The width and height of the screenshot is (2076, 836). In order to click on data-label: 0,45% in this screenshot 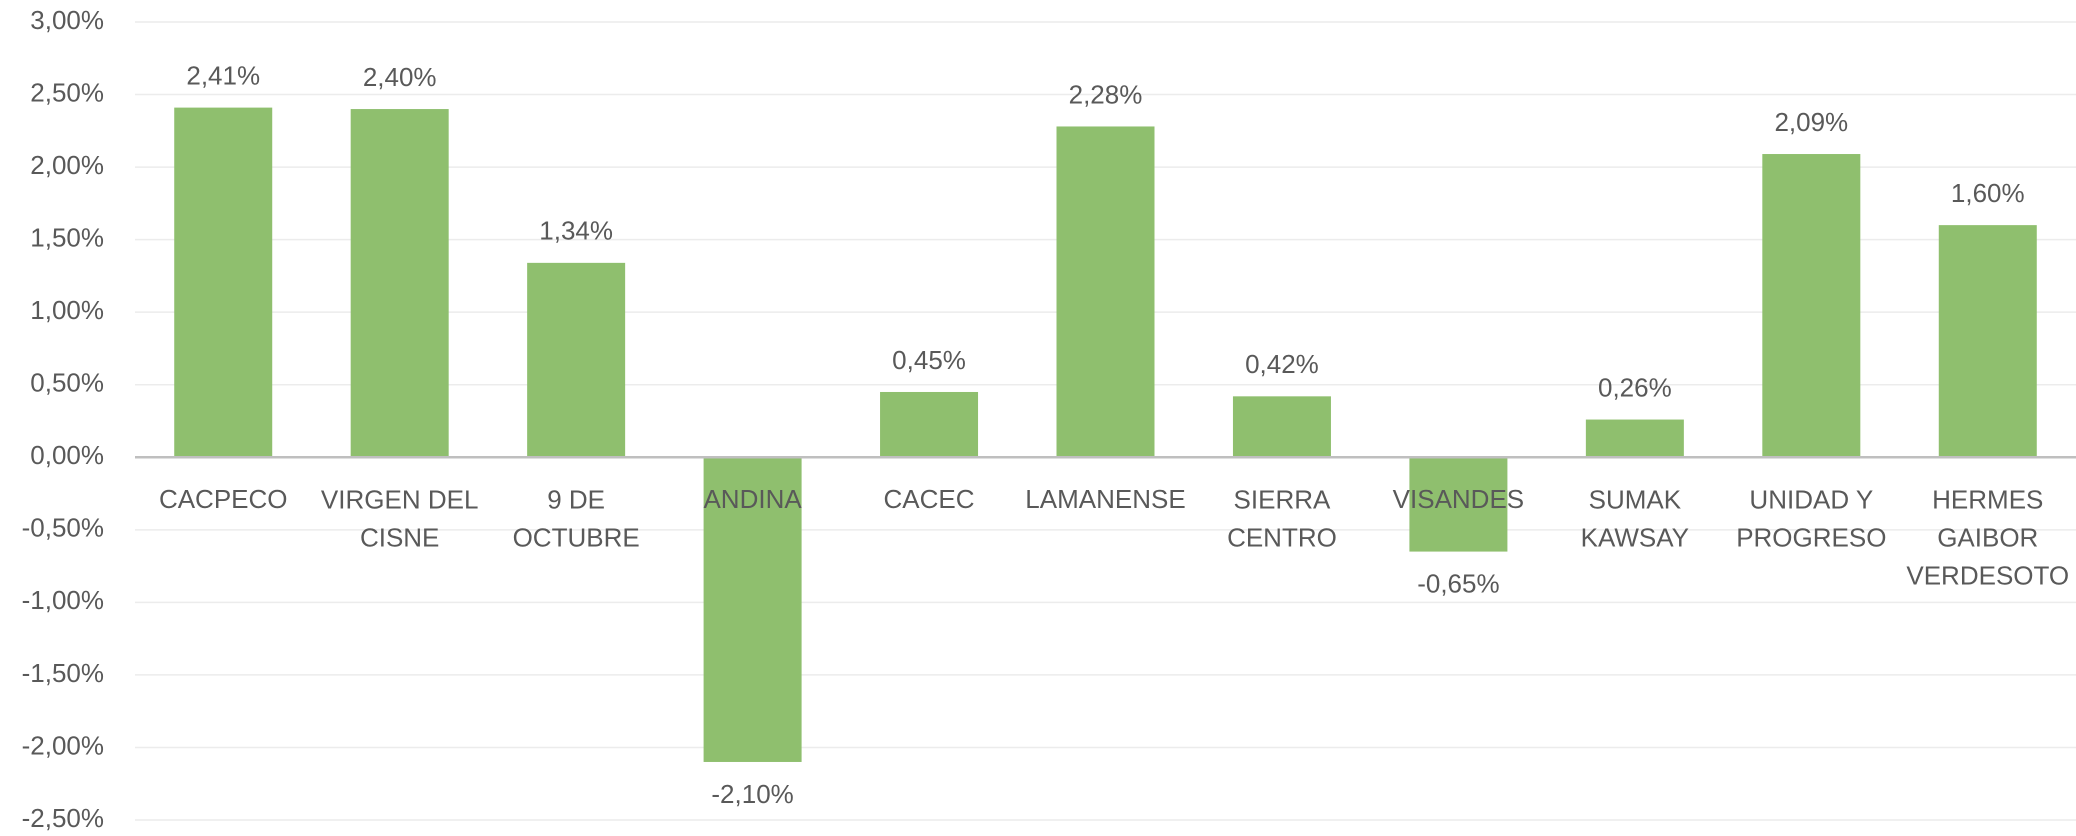, I will do `click(929, 360)`.